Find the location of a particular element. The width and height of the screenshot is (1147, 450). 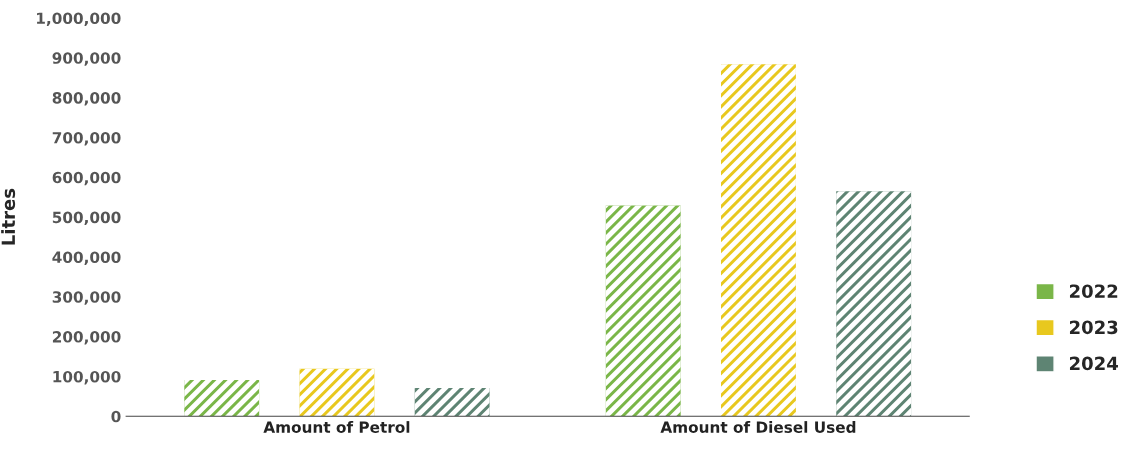

x-tick-label: Amount of Petrol is located at coordinates (336, 427).